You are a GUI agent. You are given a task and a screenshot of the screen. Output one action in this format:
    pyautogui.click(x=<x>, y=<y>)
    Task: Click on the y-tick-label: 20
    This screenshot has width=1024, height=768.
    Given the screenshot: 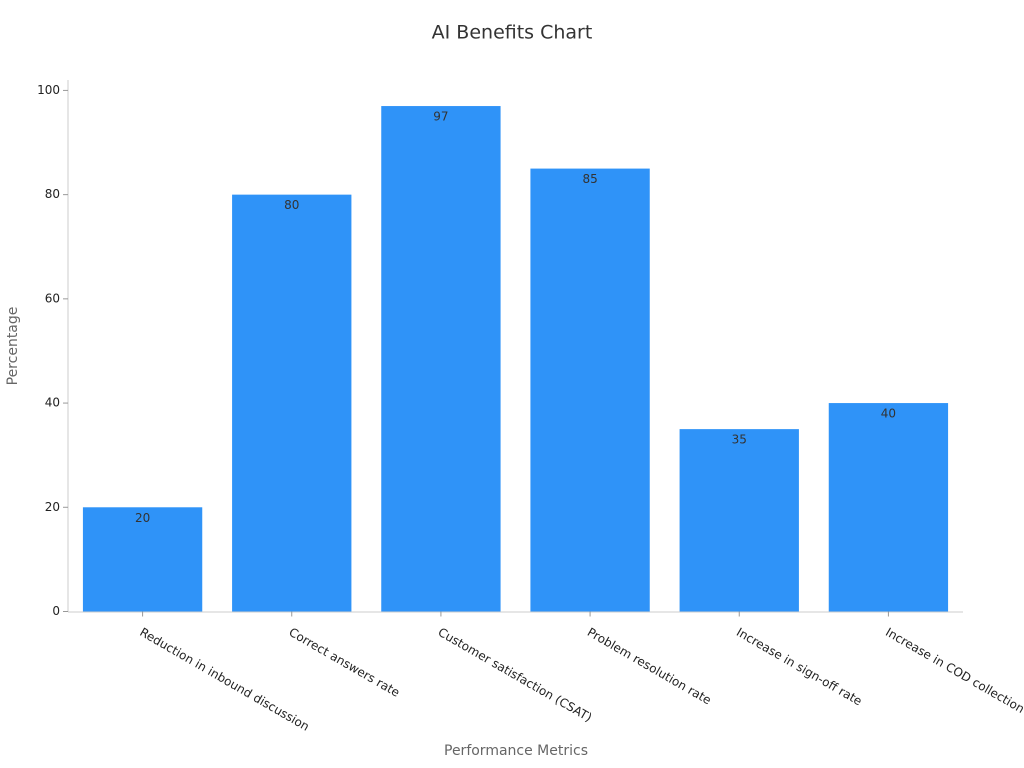 What is the action you would take?
    pyautogui.click(x=52, y=507)
    